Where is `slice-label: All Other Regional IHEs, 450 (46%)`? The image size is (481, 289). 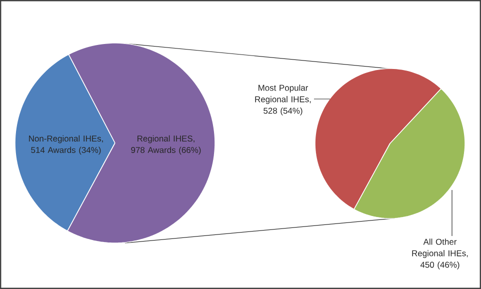 slice-label: All Other Regional IHEs, 450 (46%) is located at coordinates (440, 254).